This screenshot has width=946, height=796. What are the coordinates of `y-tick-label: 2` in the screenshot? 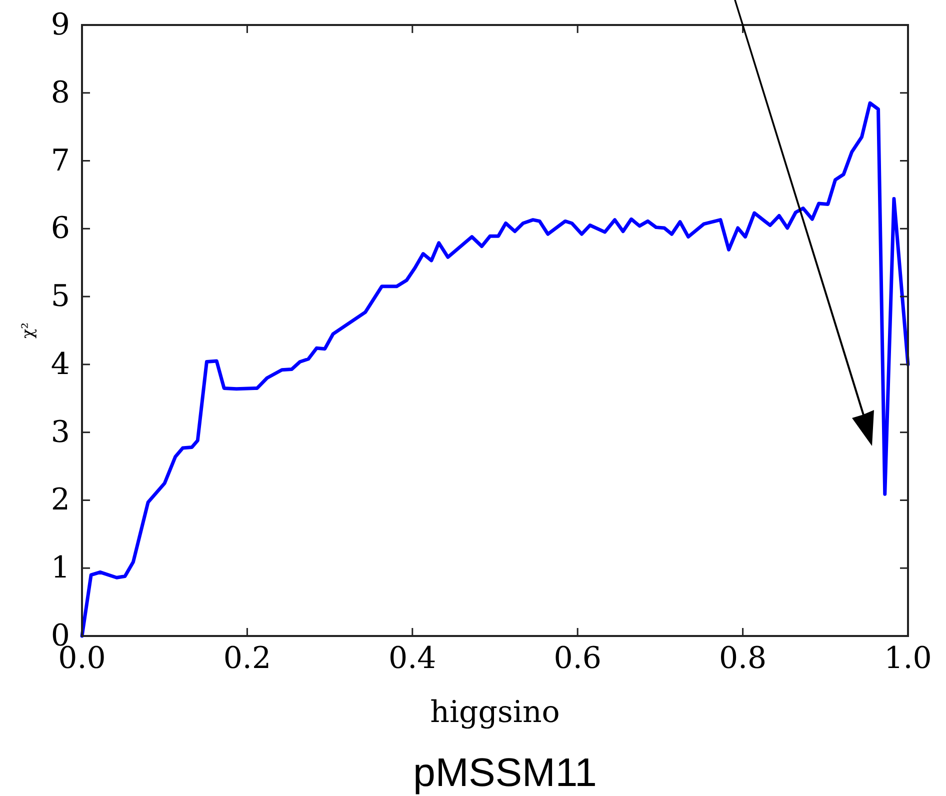 It's located at (60, 500).